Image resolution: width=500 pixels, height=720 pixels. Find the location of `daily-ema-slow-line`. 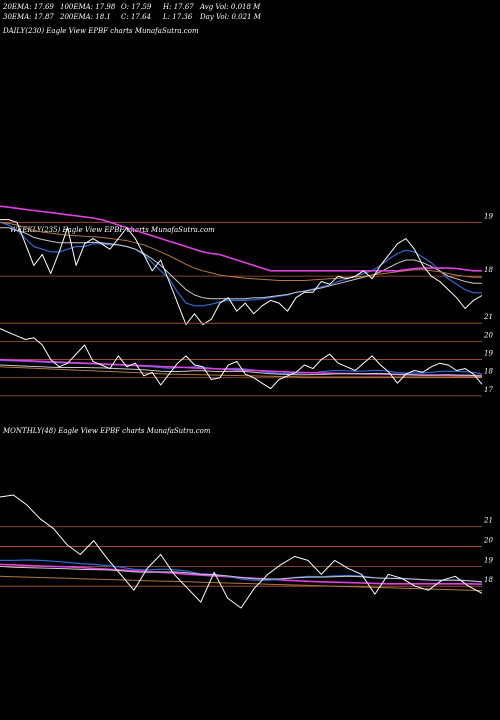

daily-ema-slow-line is located at coordinates (241, 263).